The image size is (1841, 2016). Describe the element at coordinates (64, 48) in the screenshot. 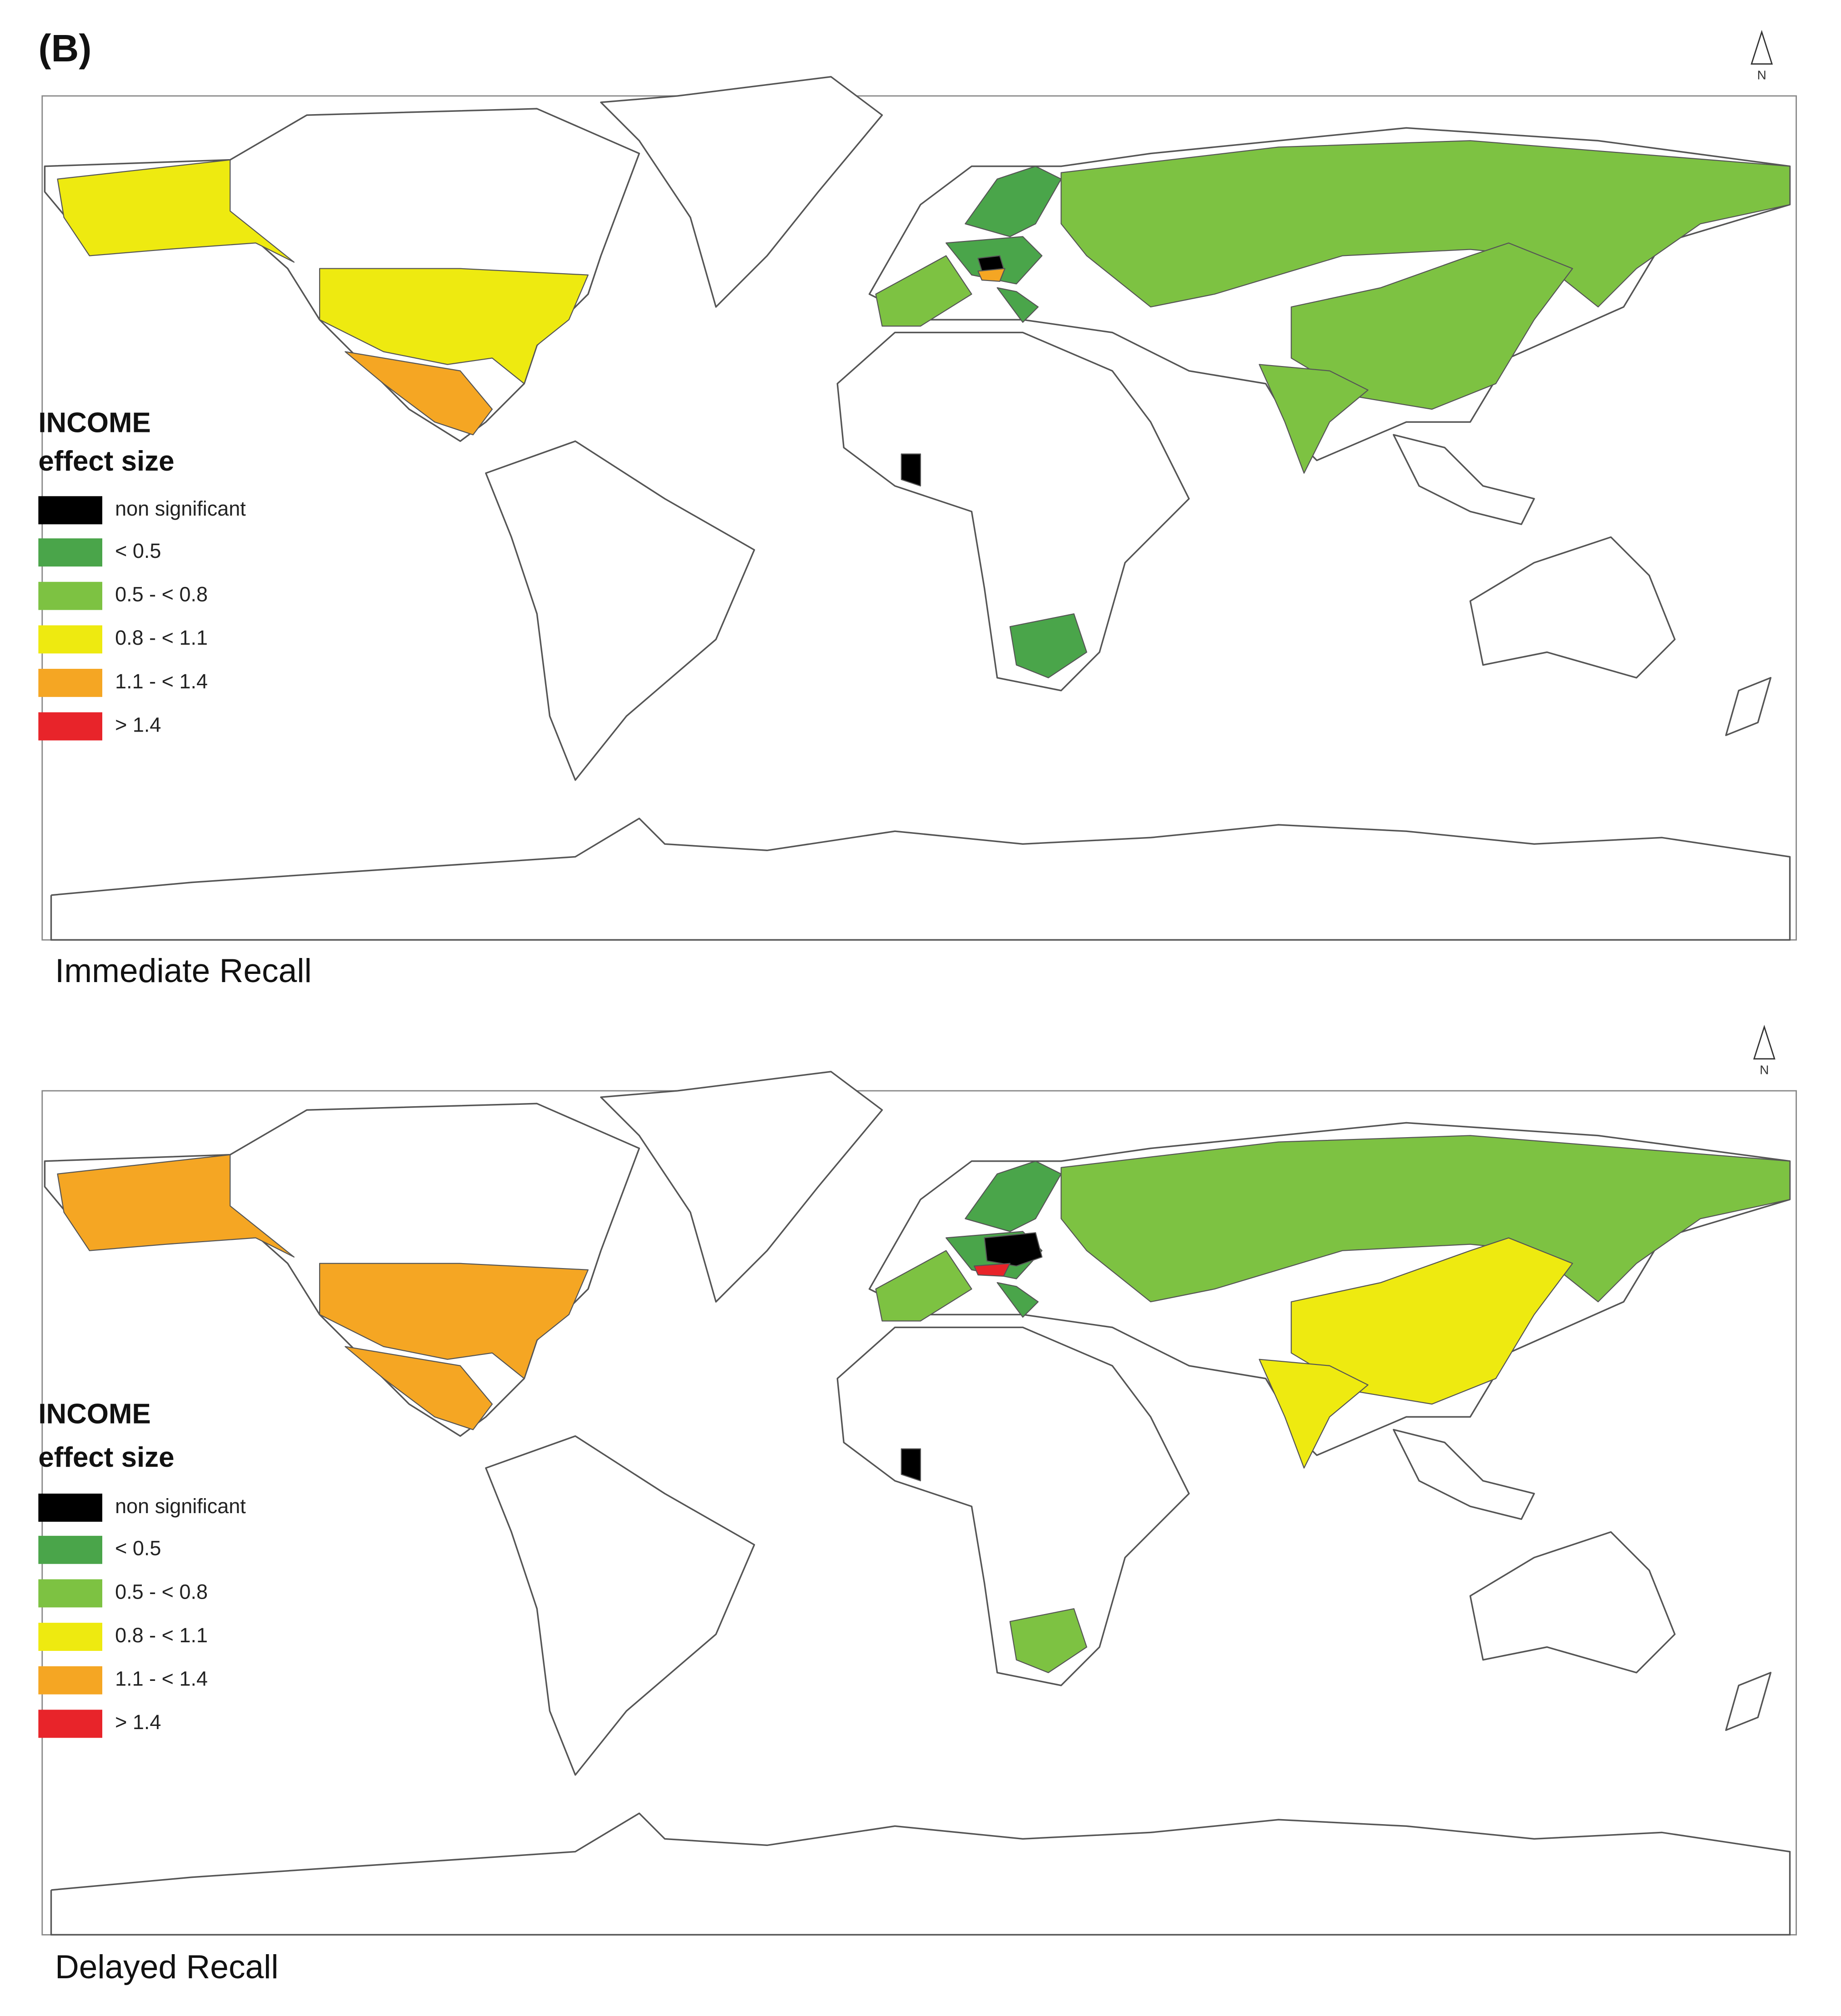

I see `figure-label: (B)` at that location.